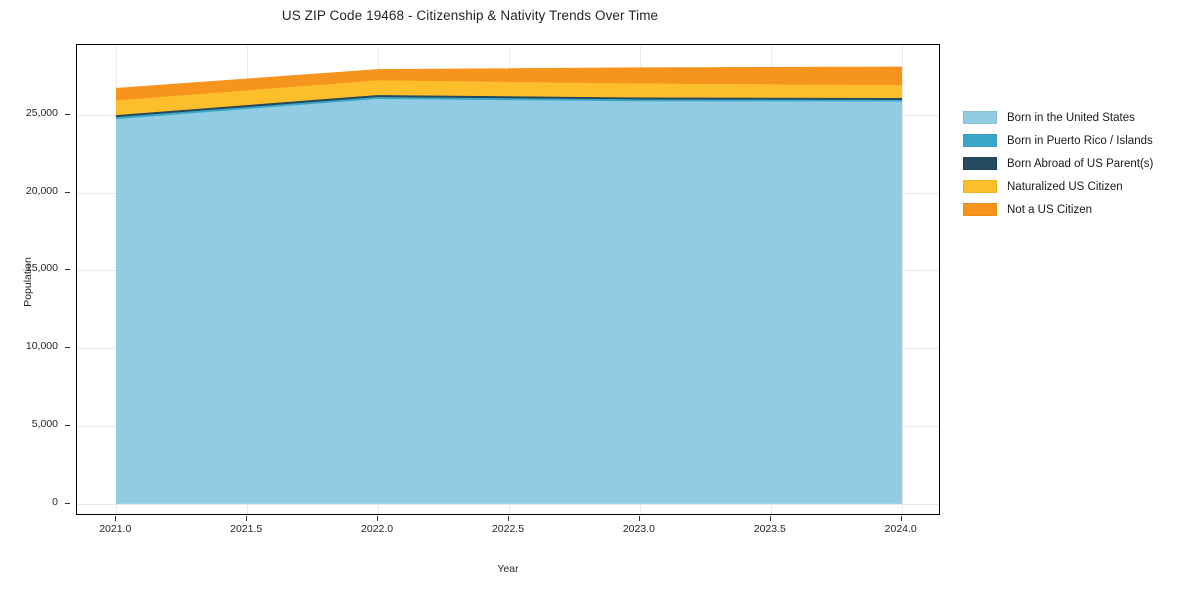 The image size is (1189, 590). I want to click on x-tick-label: 2022.5, so click(508, 529).